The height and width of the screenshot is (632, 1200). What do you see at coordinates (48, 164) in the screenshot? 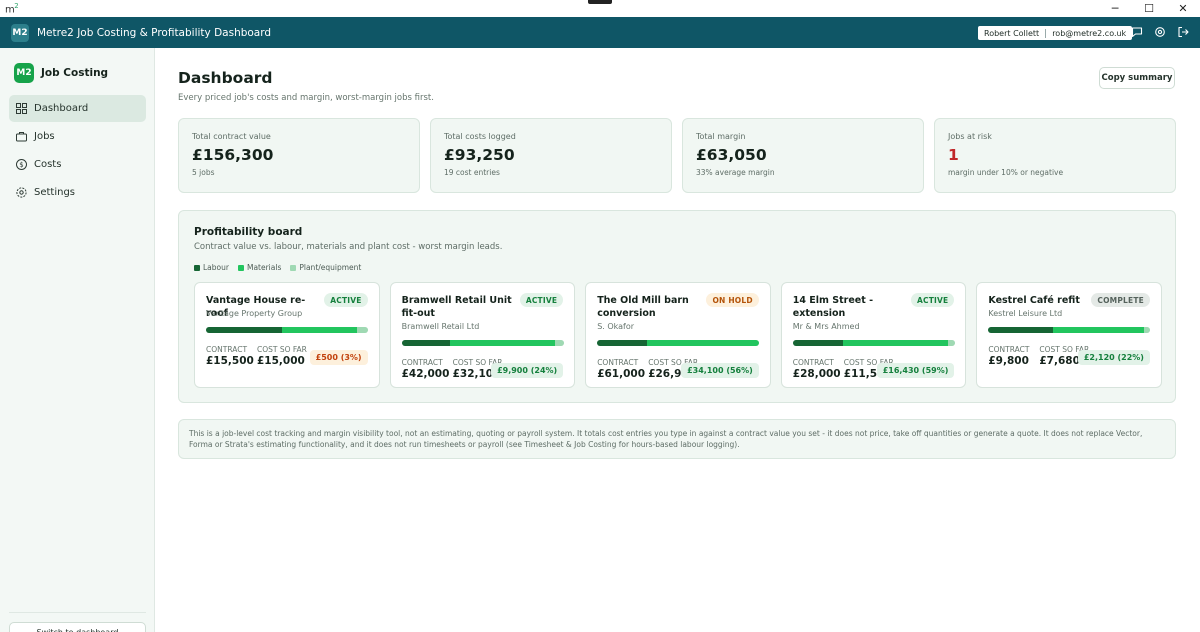
I see `sidebar-item-label: Costs` at bounding box center [48, 164].